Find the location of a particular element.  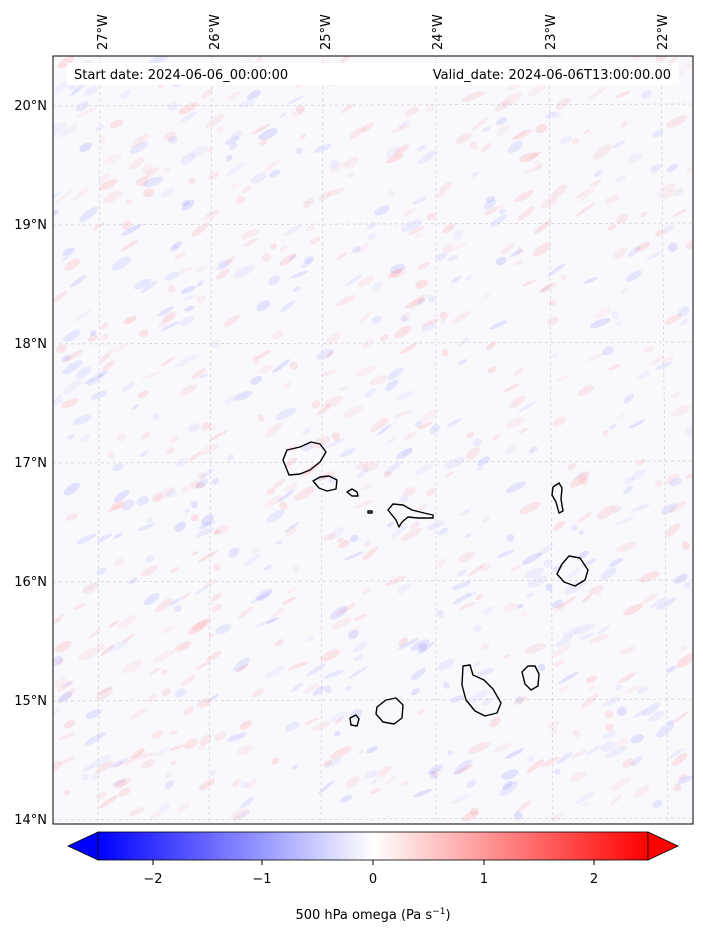

island-sao-vicente is located at coordinates (325, 483).